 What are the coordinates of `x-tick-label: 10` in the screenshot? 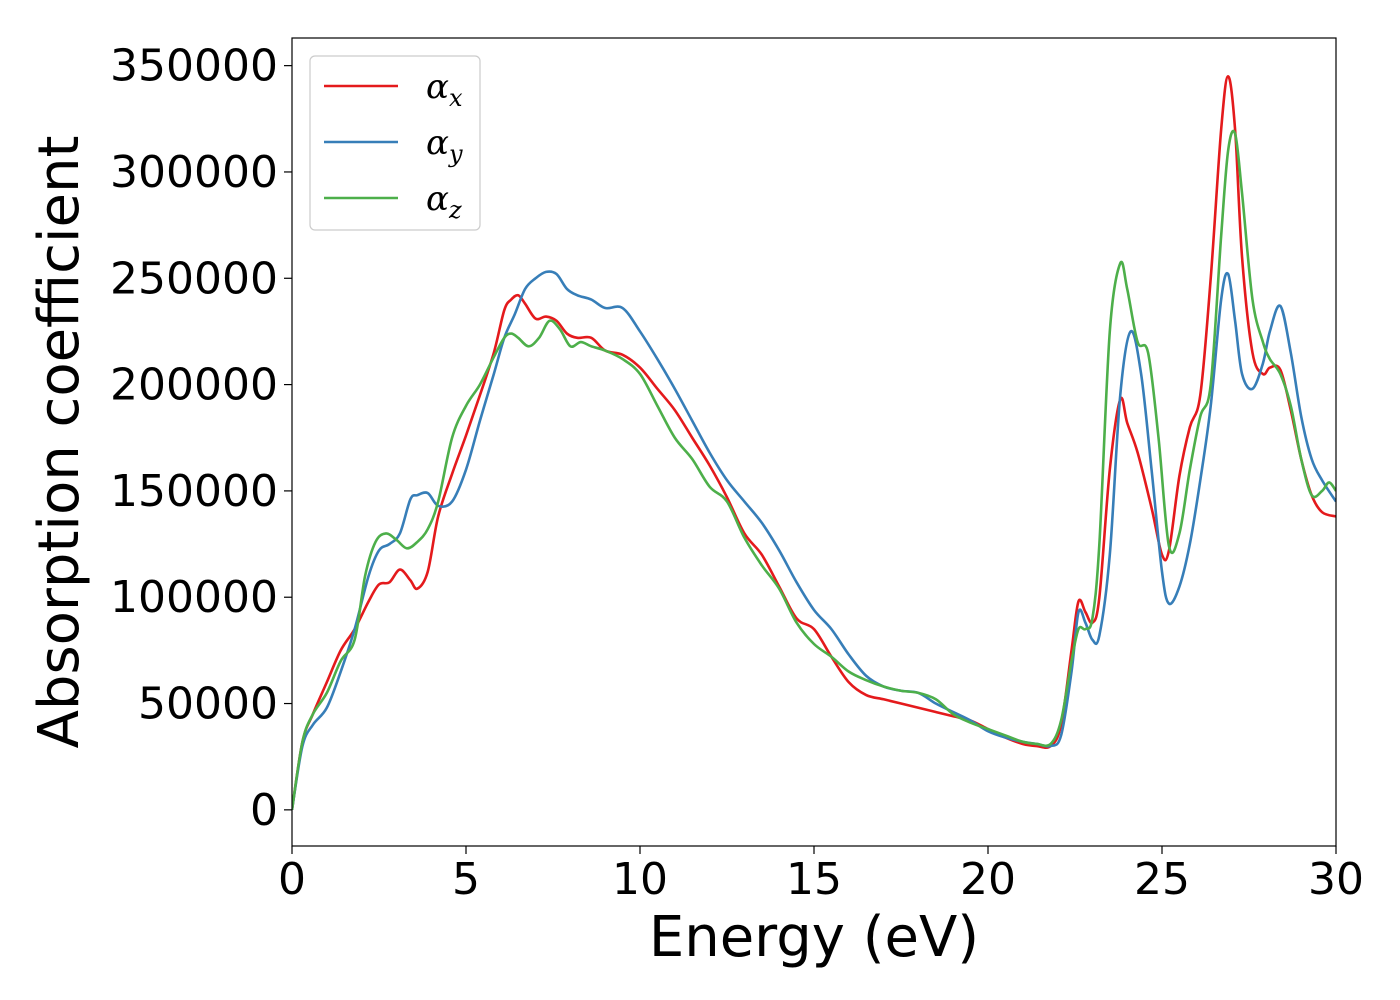 It's located at (640, 879).